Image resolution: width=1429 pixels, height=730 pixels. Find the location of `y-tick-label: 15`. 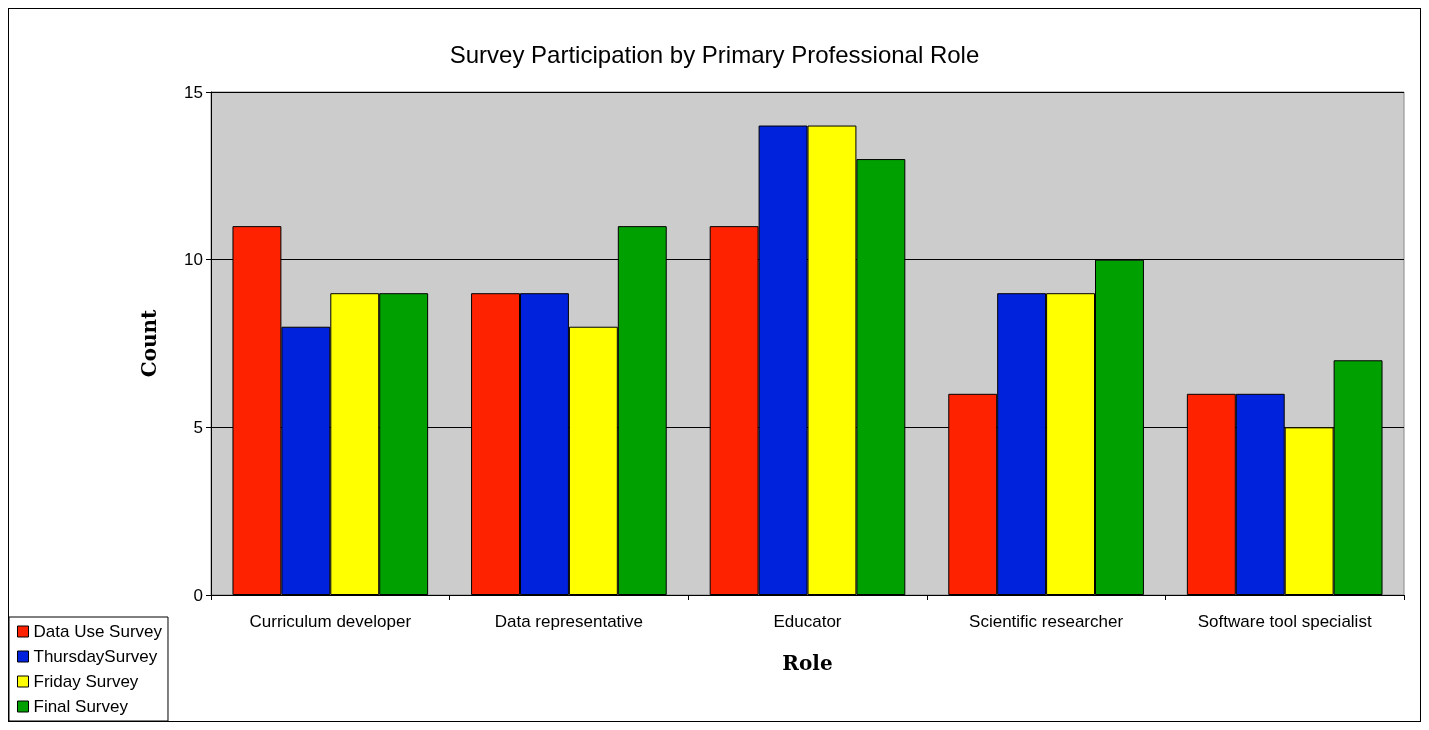

y-tick-label: 15 is located at coordinates (193, 92).